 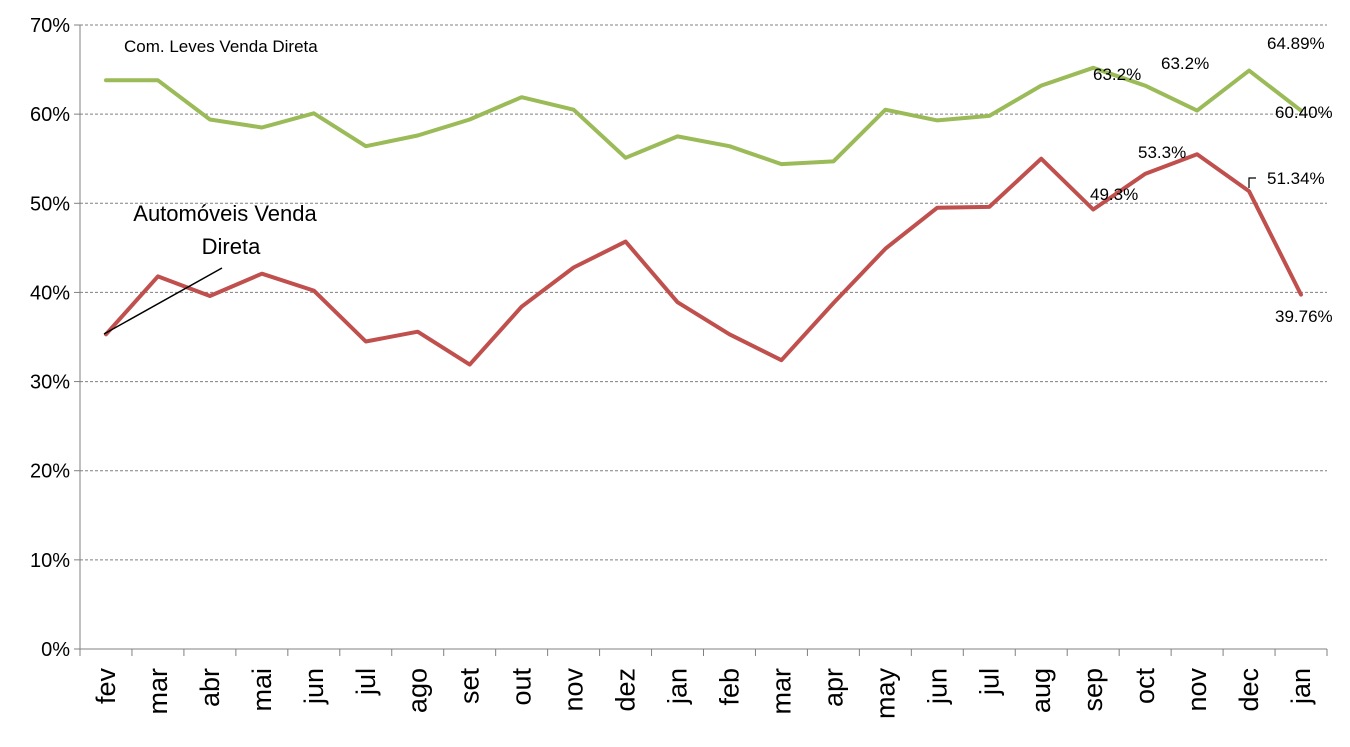 I want to click on x-tick-label: out, so click(x=522, y=687).